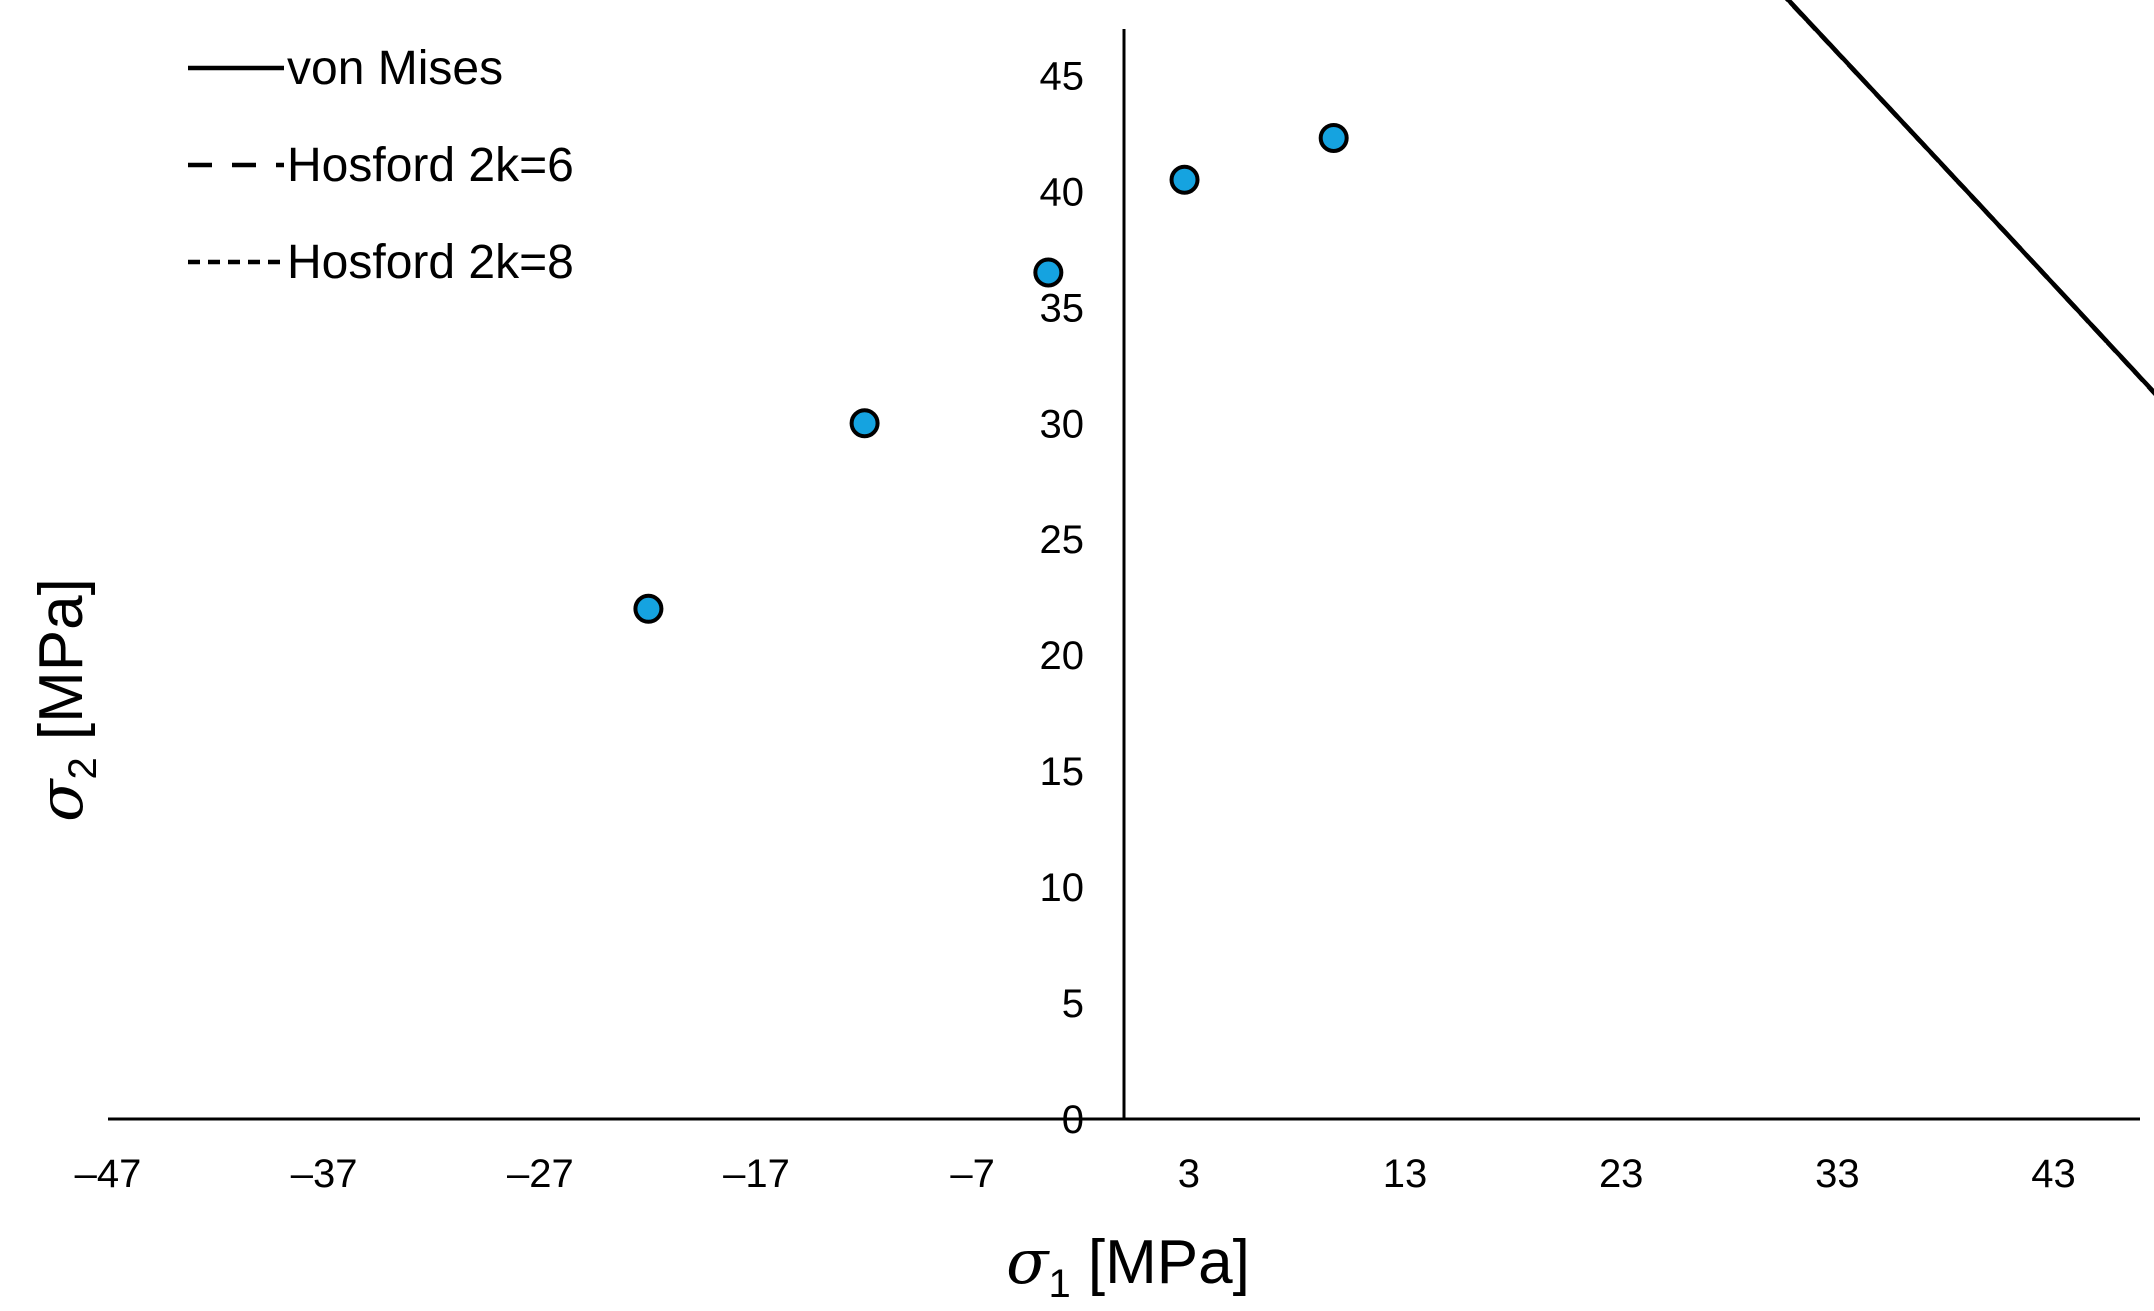 This screenshot has height=1311, width=2154. I want to click on x-tick-label: 33, so click(1837, 1174).